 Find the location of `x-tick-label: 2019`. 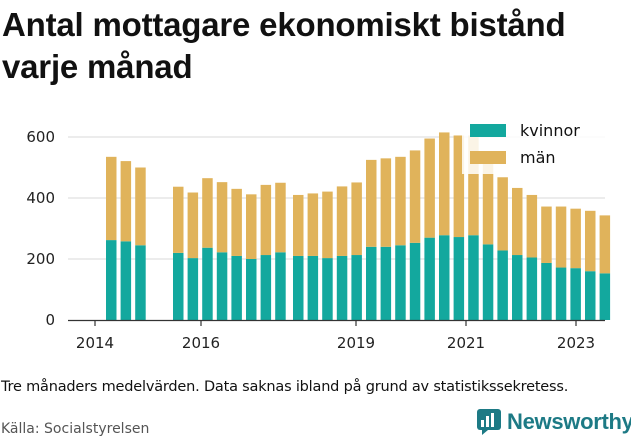

x-tick-label: 2019 is located at coordinates (356, 343).